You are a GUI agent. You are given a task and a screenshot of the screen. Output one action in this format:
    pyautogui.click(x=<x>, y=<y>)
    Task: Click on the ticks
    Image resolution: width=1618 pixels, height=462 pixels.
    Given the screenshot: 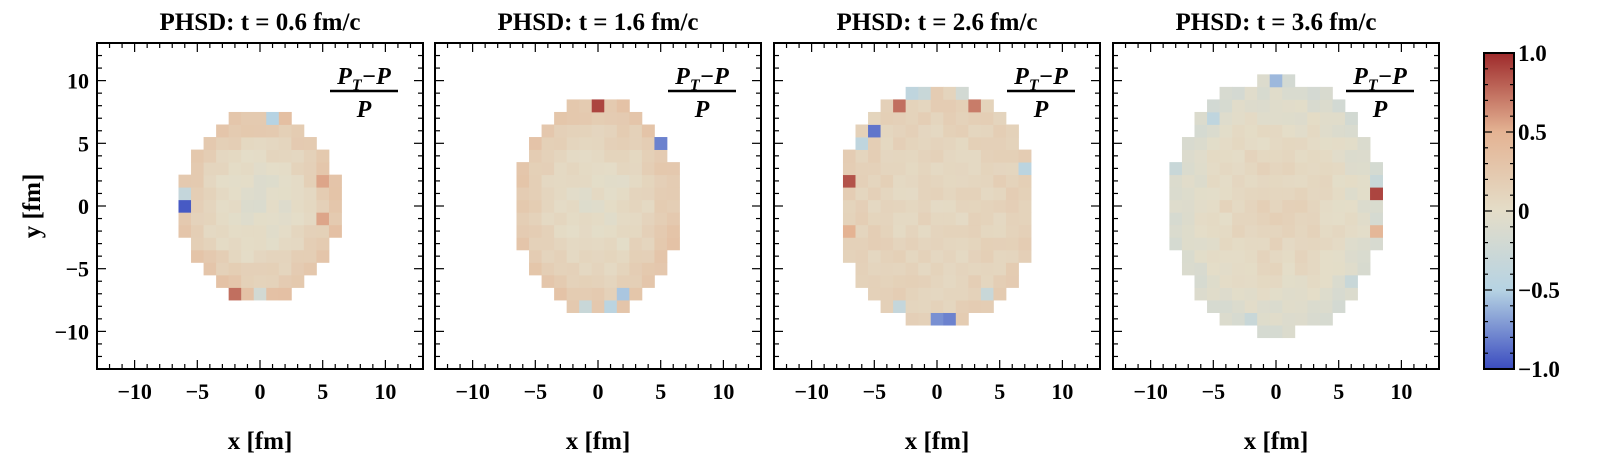 What is the action you would take?
    pyautogui.click(x=1276, y=206)
    